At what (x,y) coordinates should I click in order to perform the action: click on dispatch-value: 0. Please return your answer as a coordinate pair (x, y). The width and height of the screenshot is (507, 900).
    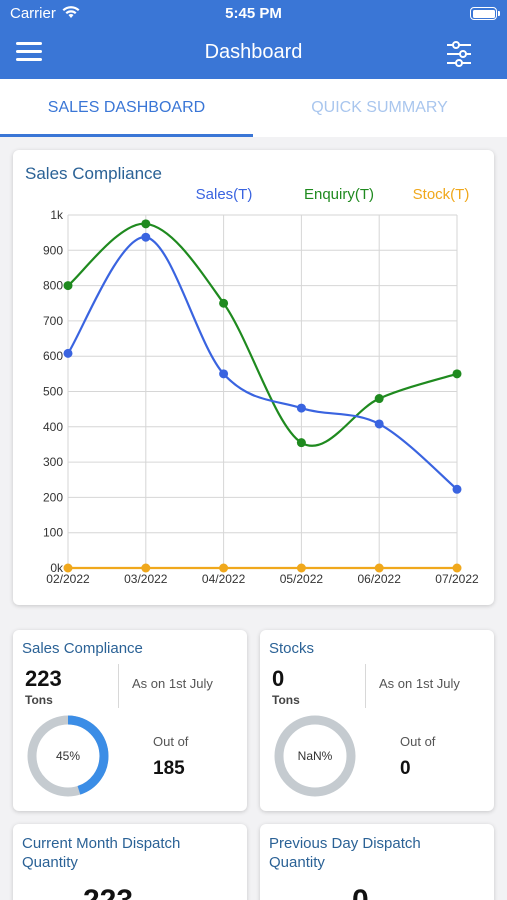
    Looking at the image, I should click on (360, 892).